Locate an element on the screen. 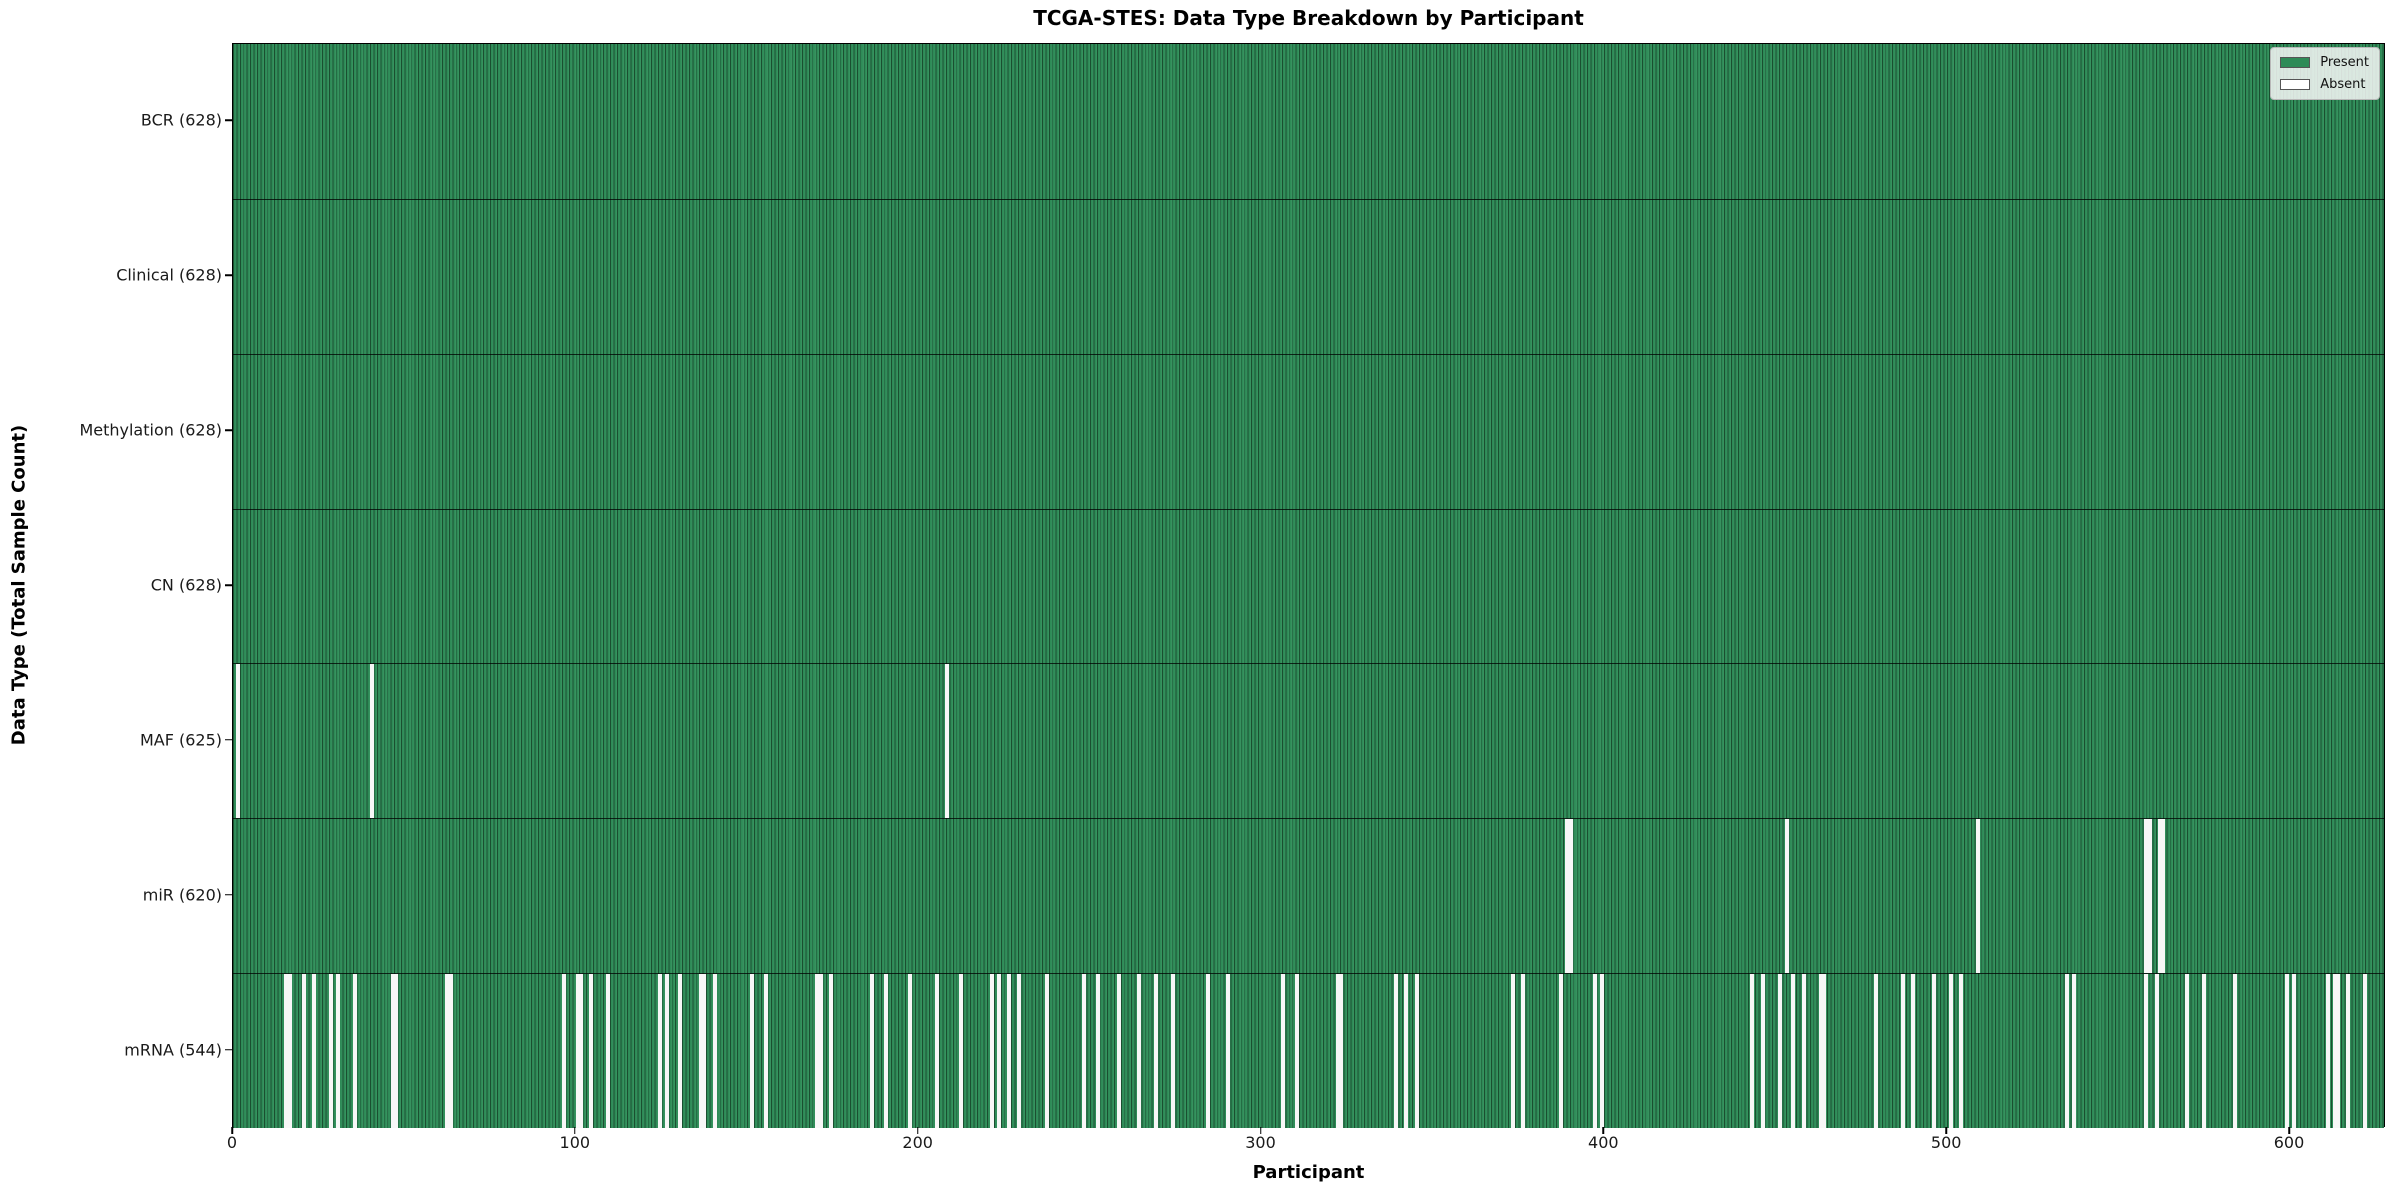 The width and height of the screenshot is (2400, 1200). heatmap-row-mRNA is located at coordinates (1308, 1050).